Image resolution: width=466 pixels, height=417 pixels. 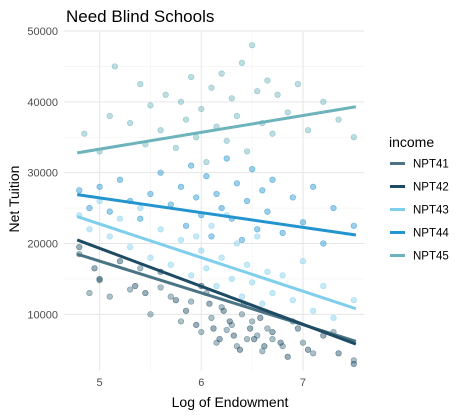 What do you see at coordinates (216, 263) in the screenshot?
I see `trend-line-npt43` at bounding box center [216, 263].